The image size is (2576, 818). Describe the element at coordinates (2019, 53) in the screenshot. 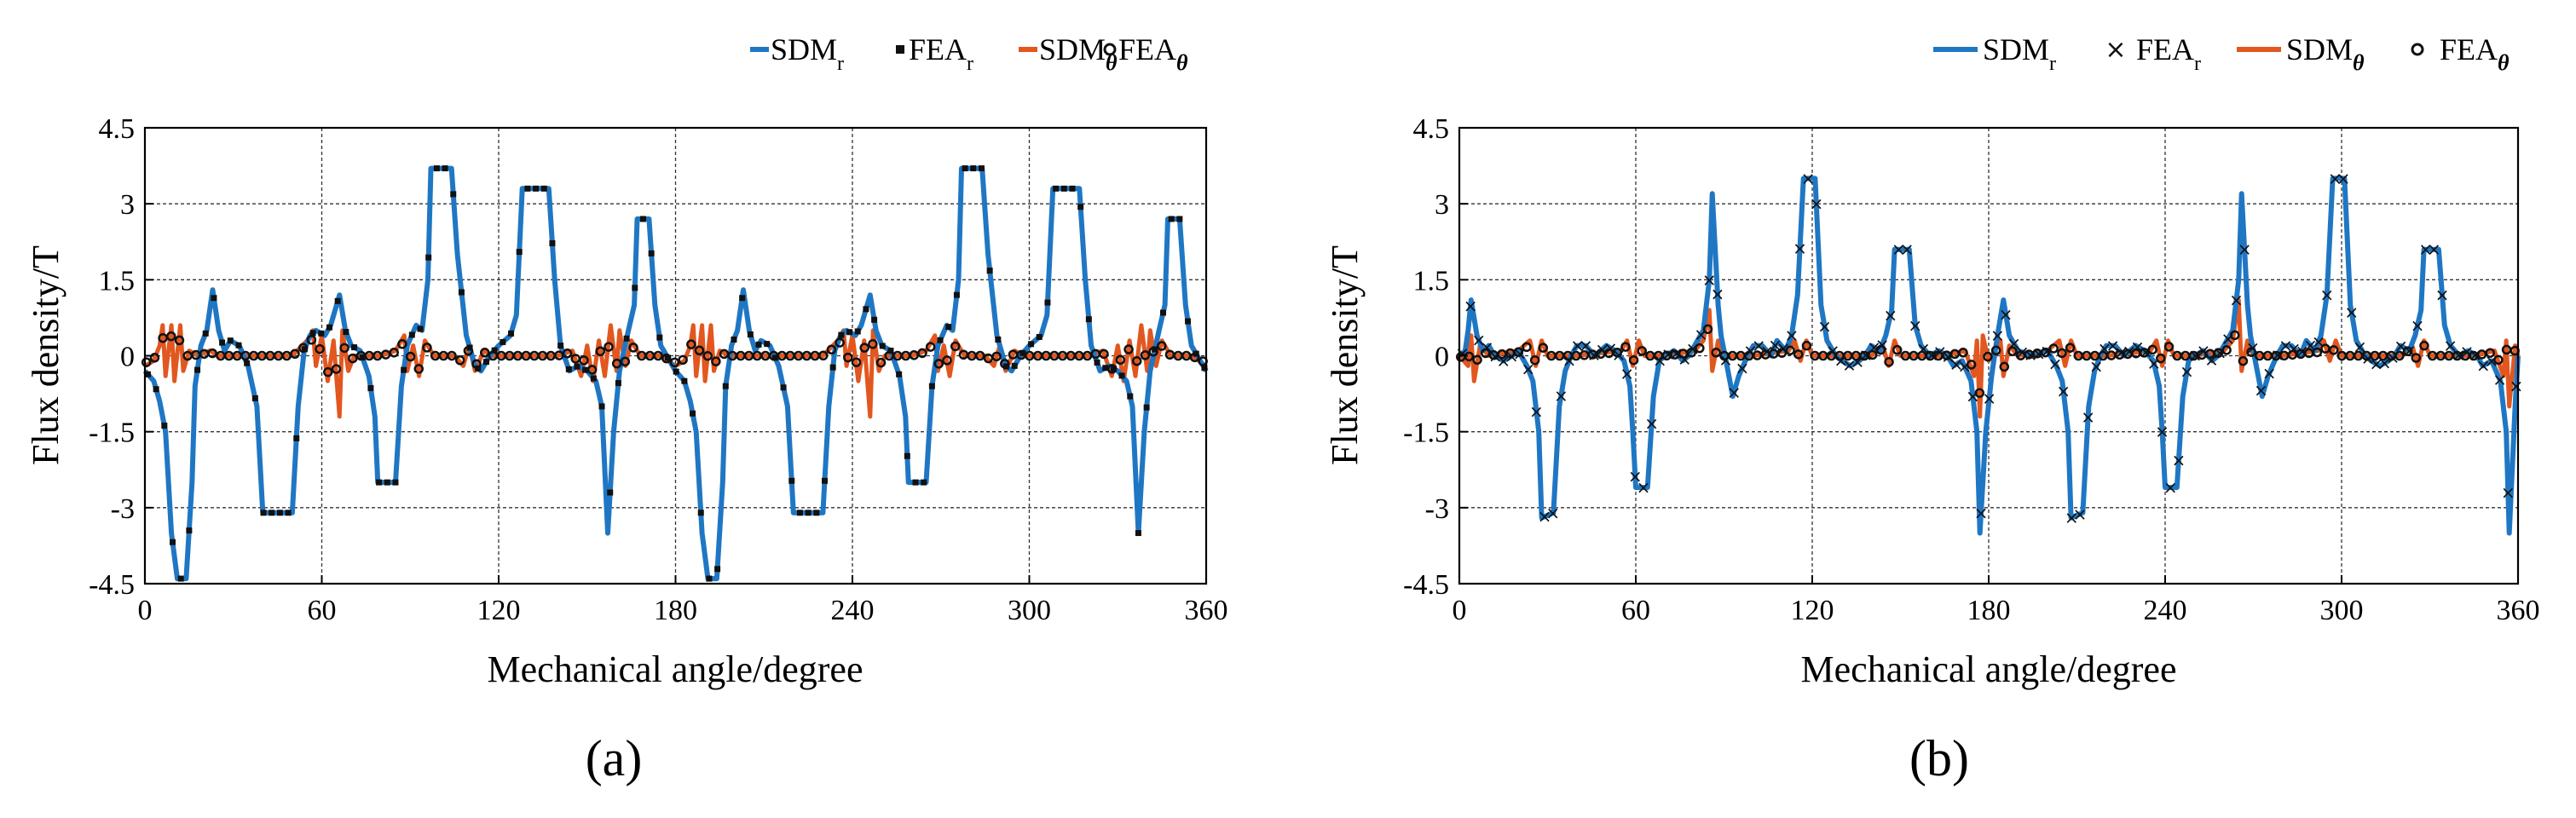

I see `legend-b-sdm-r-label: SDMr` at that location.